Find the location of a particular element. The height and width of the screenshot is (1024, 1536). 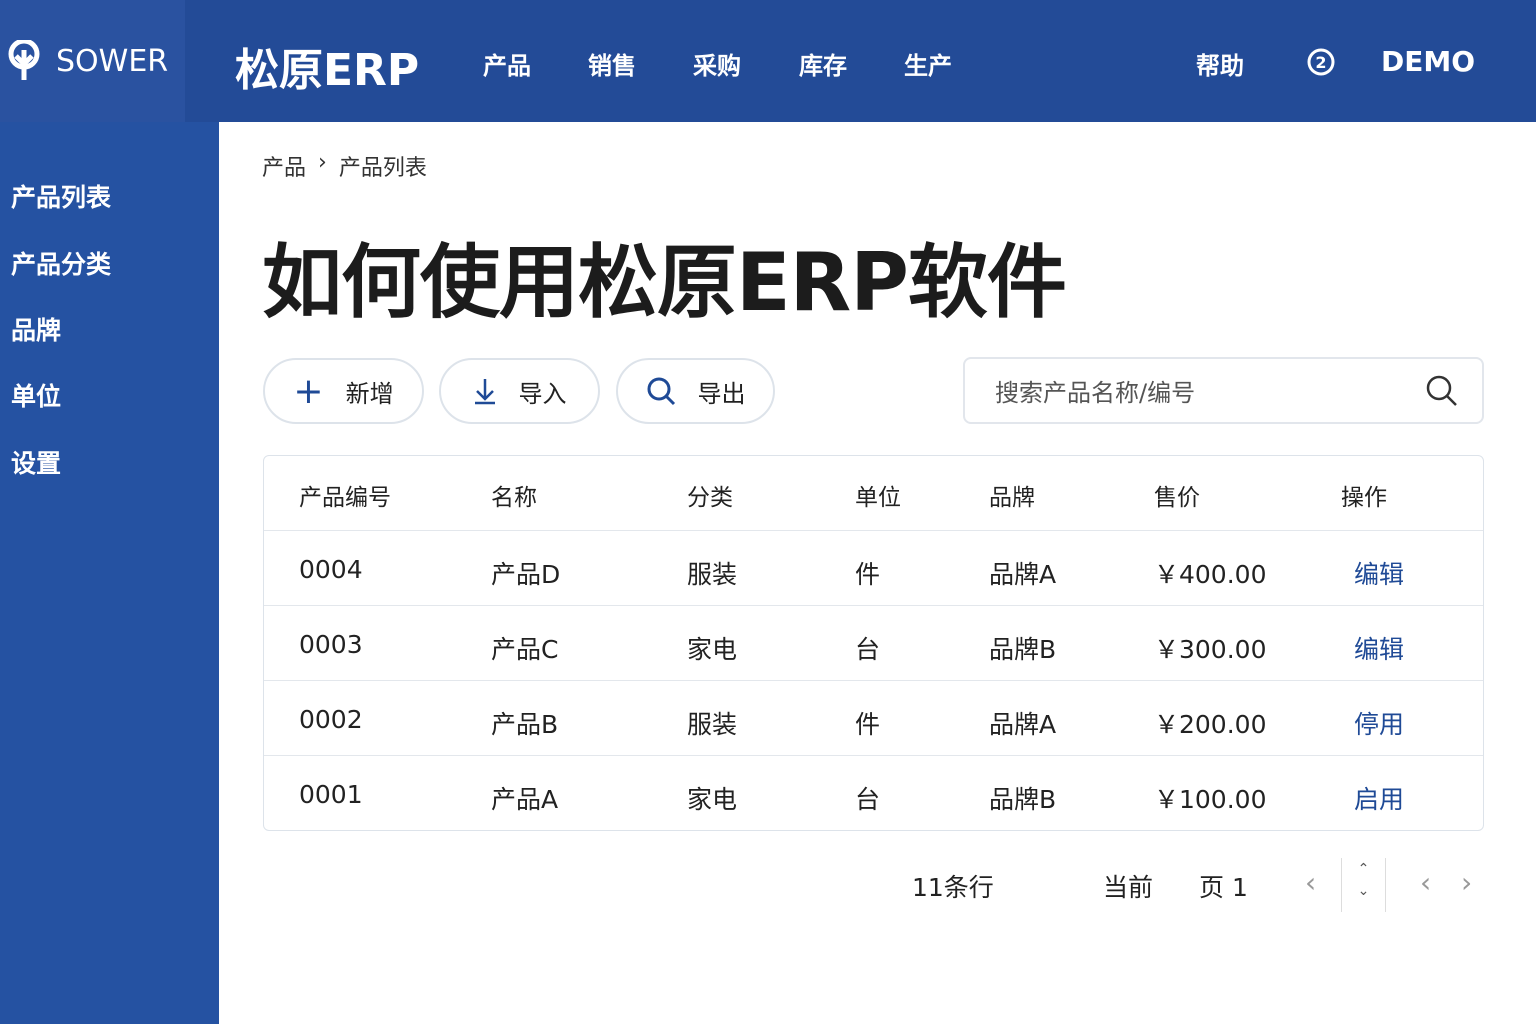

breadcrumb: 产品 › 产品列表 is located at coordinates (344, 166).